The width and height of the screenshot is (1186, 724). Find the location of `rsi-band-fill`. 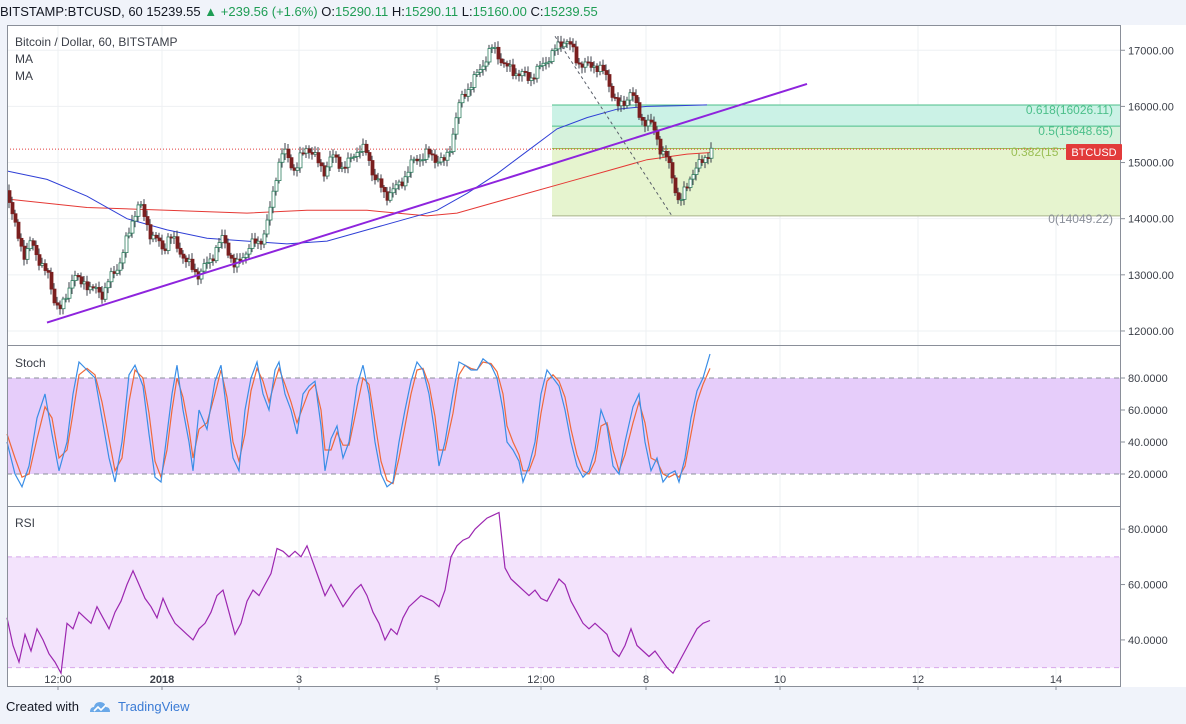

rsi-band-fill is located at coordinates (564, 612).